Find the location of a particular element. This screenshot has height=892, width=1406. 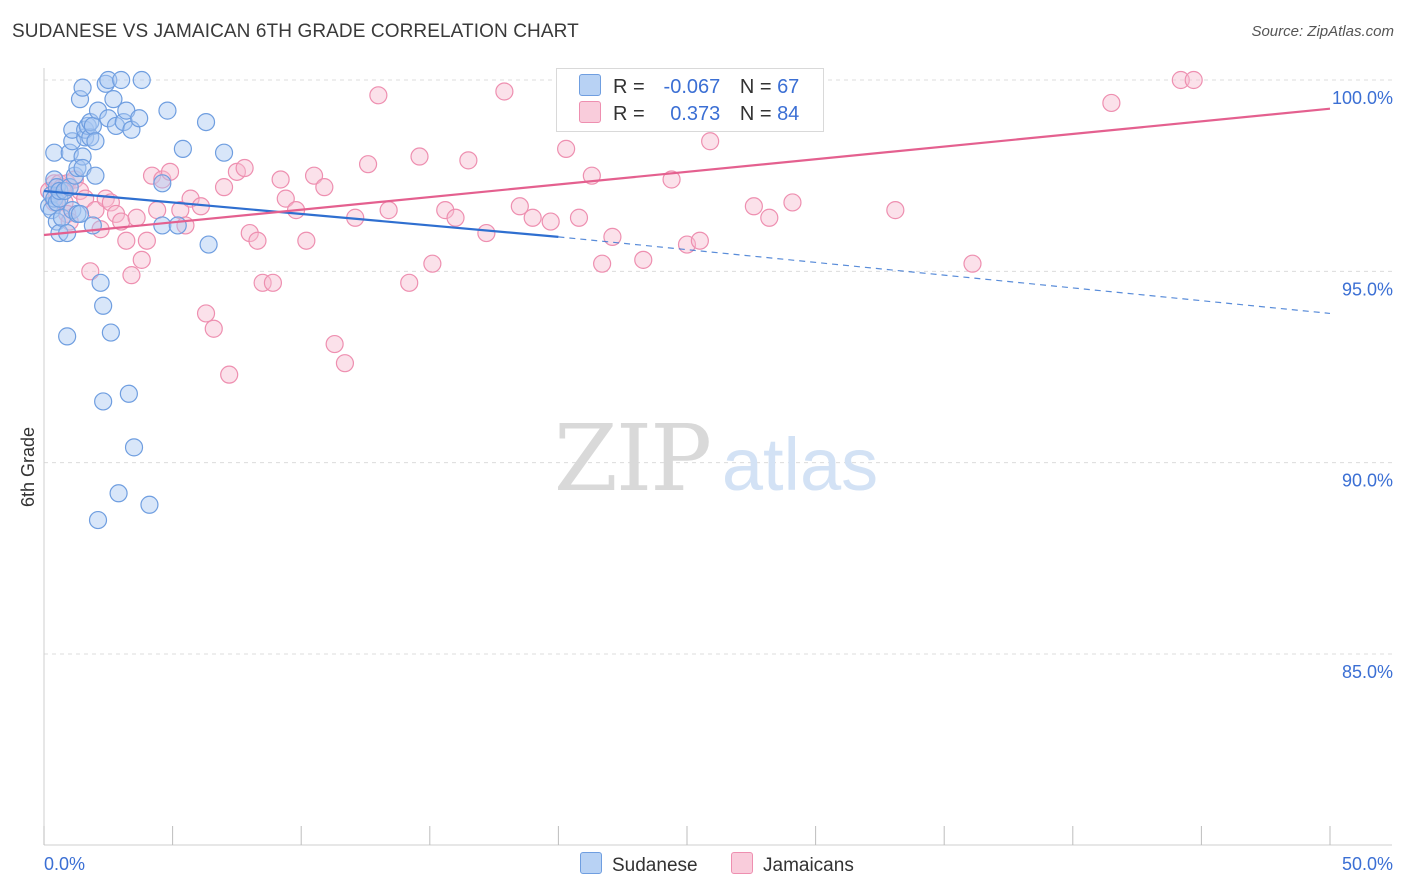

jamaicans-legend-label: Jamaicans is located at coordinates (808, 865).